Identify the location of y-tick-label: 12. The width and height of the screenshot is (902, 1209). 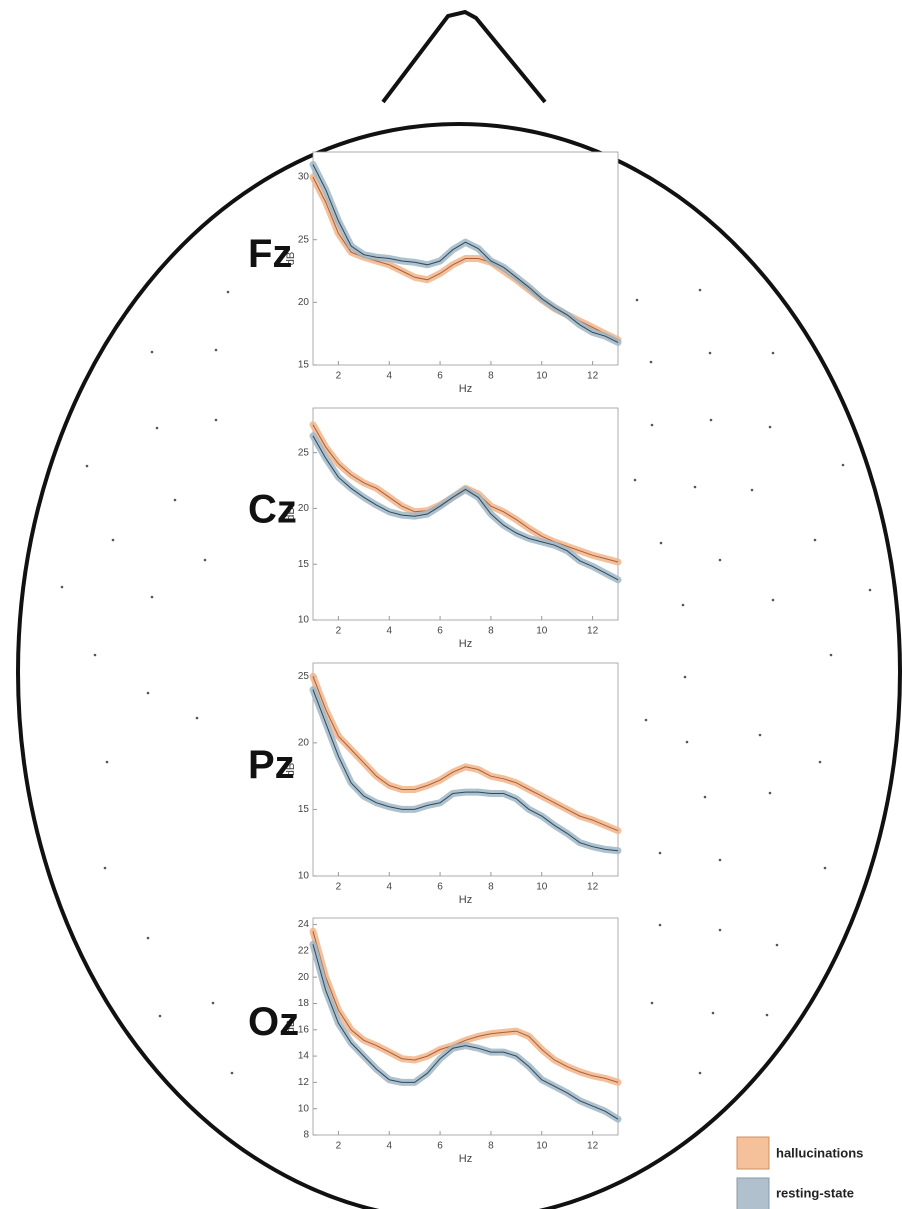
(304, 1082).